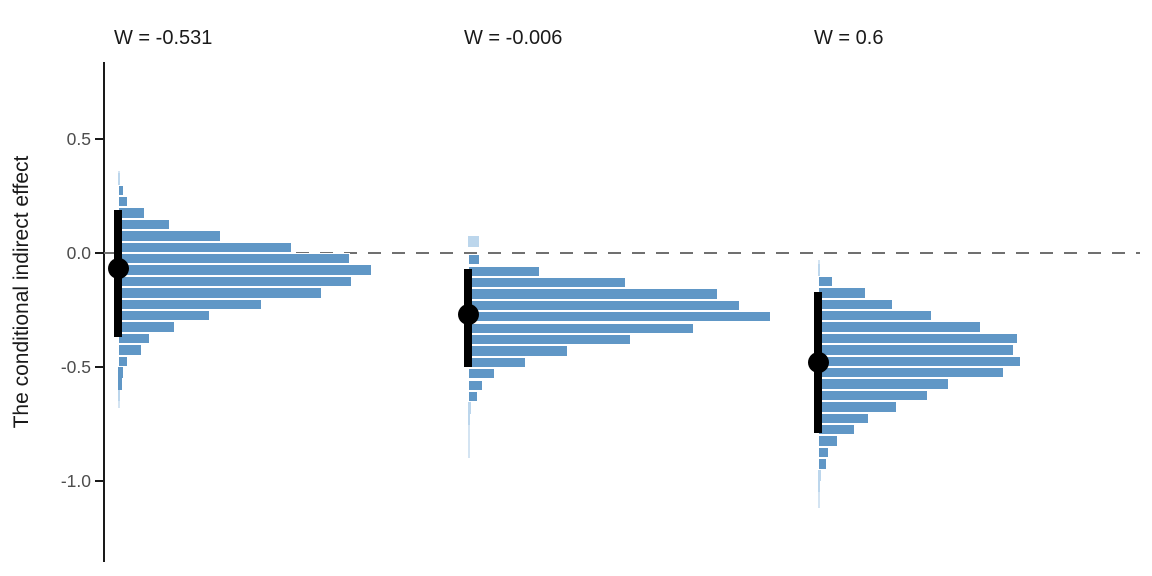  Describe the element at coordinates (21, 292) in the screenshot. I see `y-axis-title: The conditional indirect effect` at that location.